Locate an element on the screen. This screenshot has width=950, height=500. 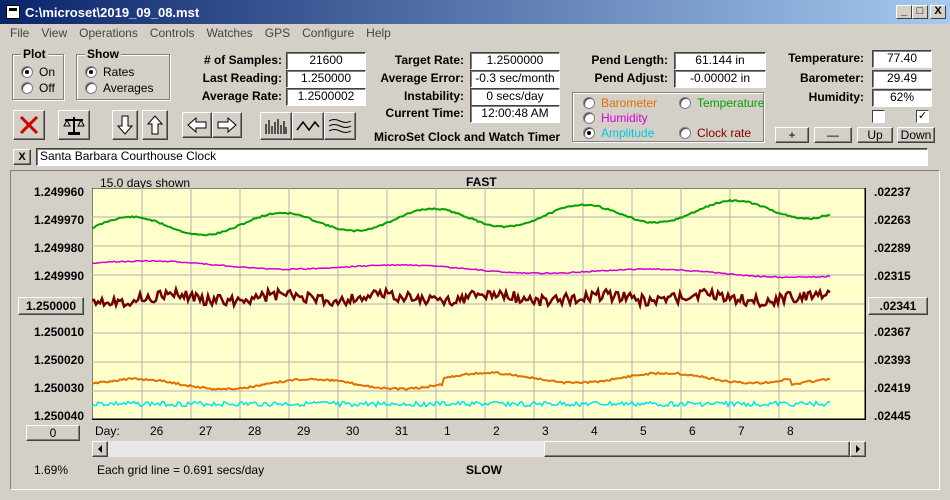
maximize-button: □ is located at coordinates (920, 12).